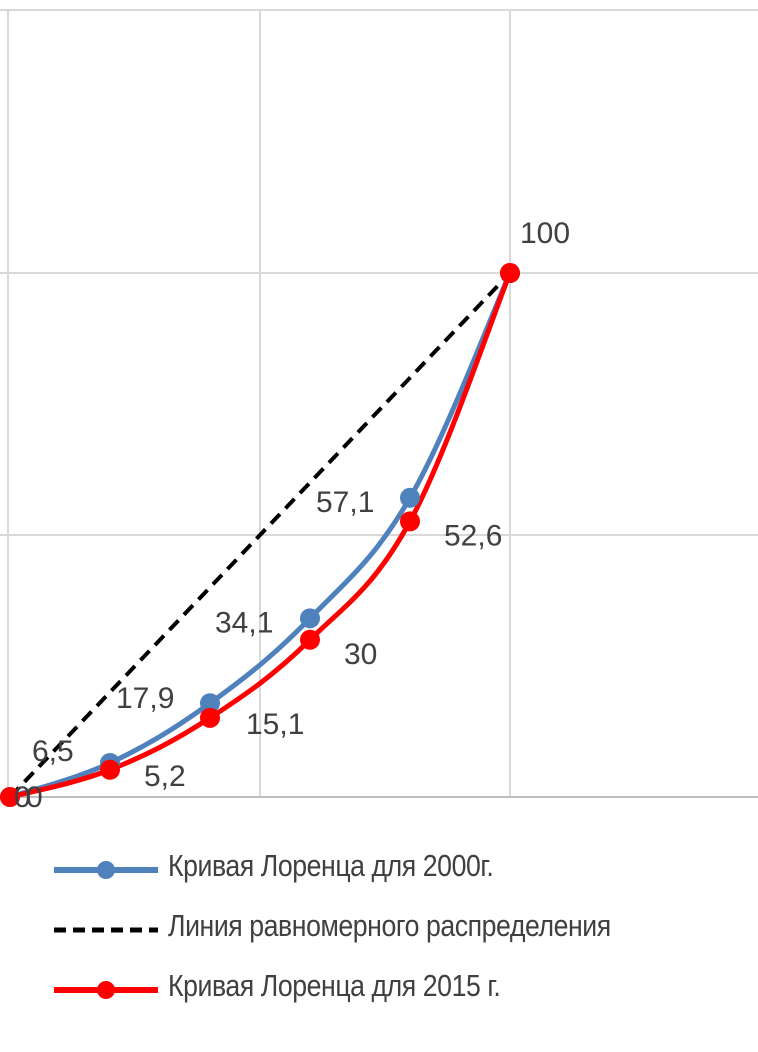 The height and width of the screenshot is (1052, 758). Describe the element at coordinates (275, 724) in the screenshot. I see `data-label-2015-2: 15,1` at that location.